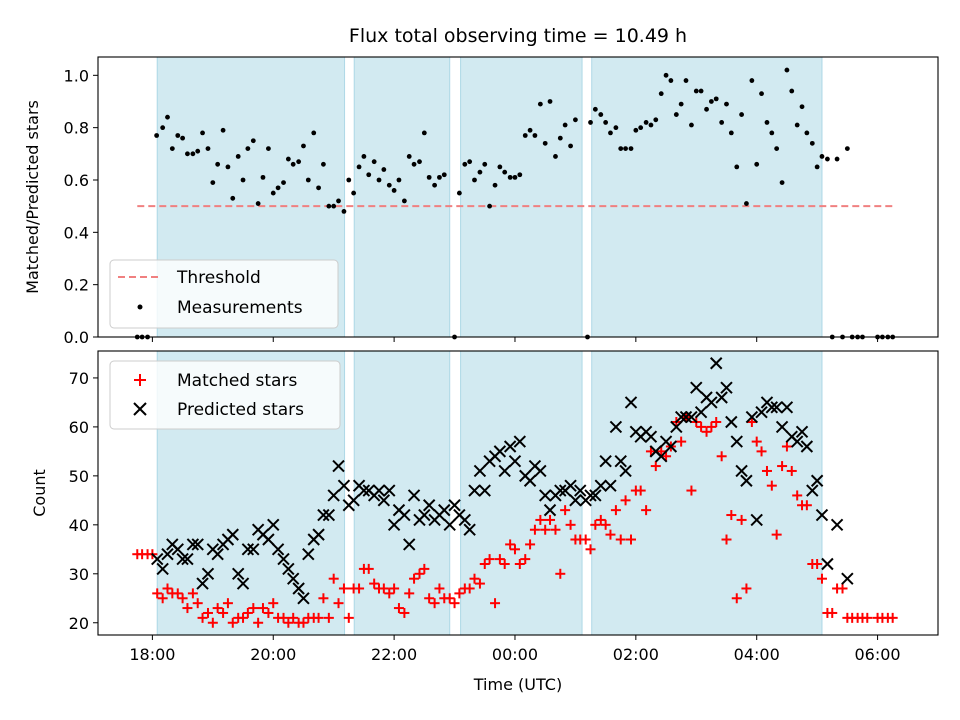 This screenshot has height=720, width=960. I want to click on top-y-axis-label: Matched/Predicted stars, so click(32, 197).